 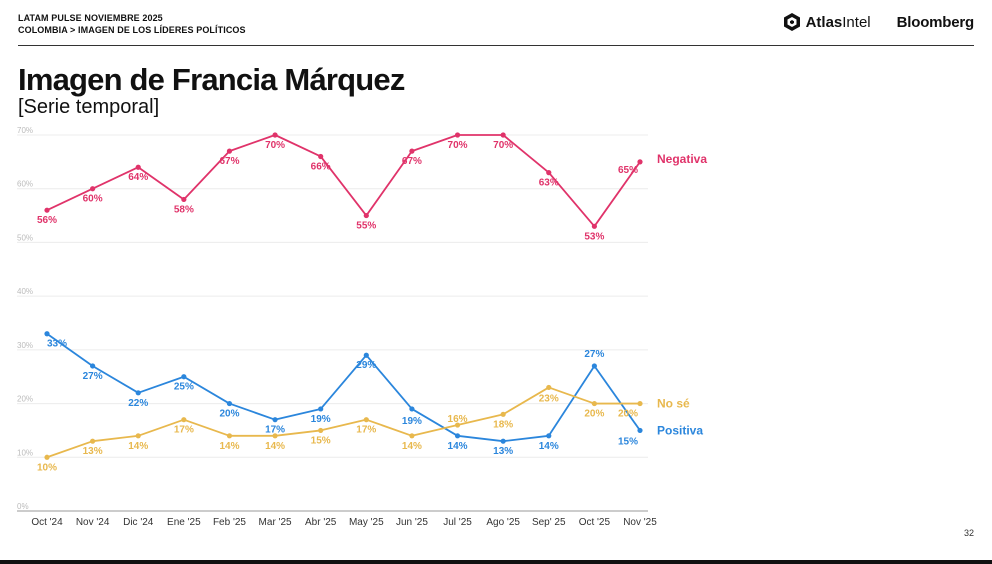 What do you see at coordinates (968, 533) in the screenshot?
I see `page-number: 32` at bounding box center [968, 533].